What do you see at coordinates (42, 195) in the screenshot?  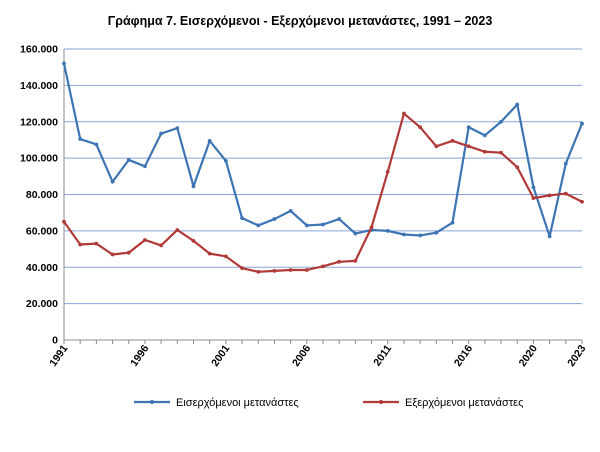 I see `y-tick-label: 80.000` at bounding box center [42, 195].